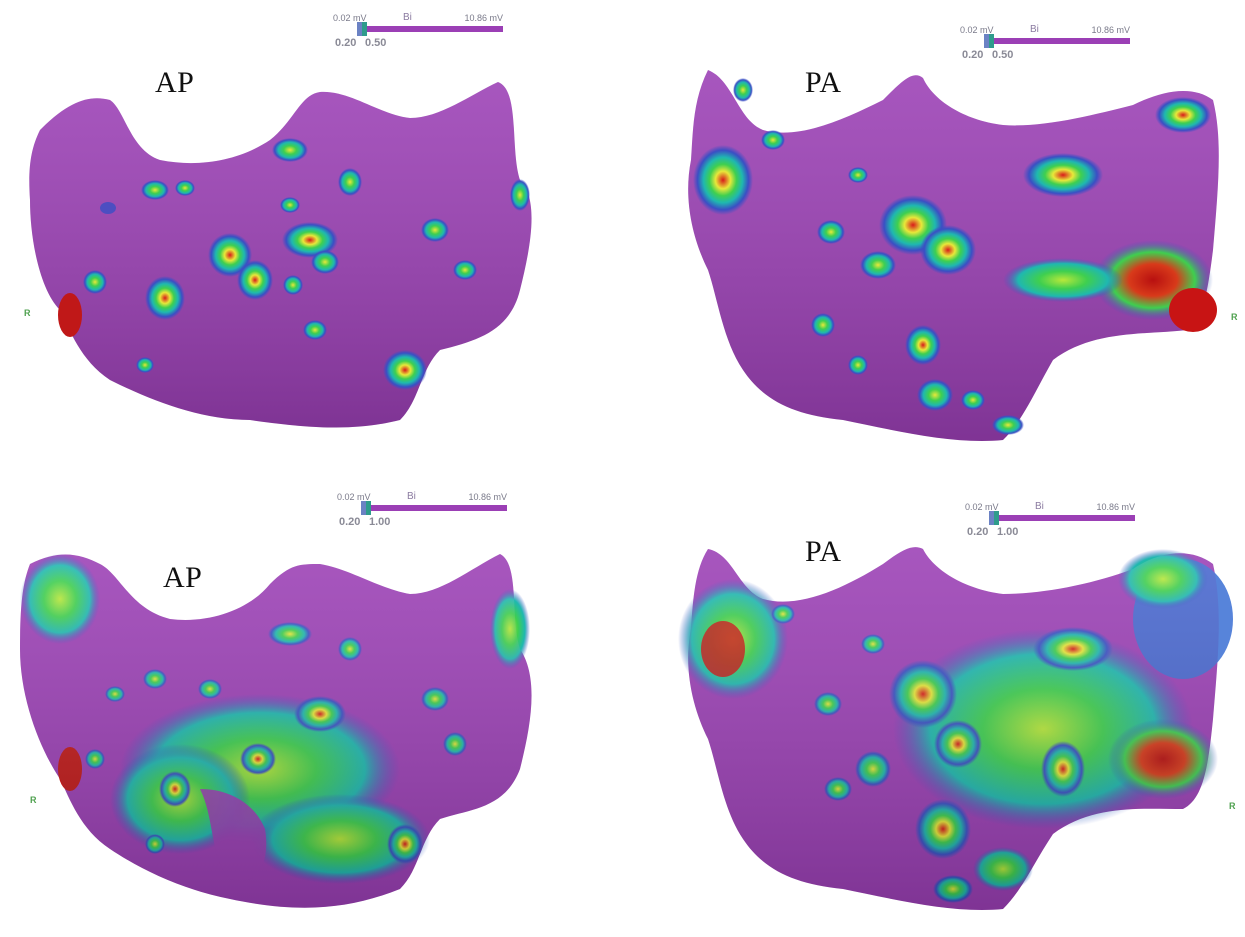 This screenshot has height=937, width=1245. Describe the element at coordinates (280, 255) in the screenshot. I see `voltage-map-ap-top` at that location.